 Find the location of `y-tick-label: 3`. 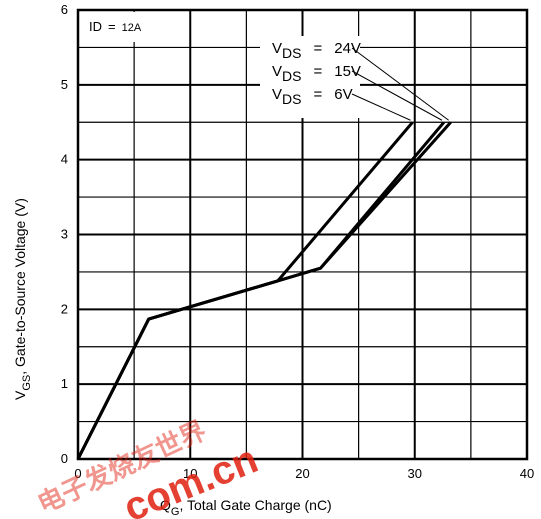

y-tick-label: 3 is located at coordinates (64, 234).